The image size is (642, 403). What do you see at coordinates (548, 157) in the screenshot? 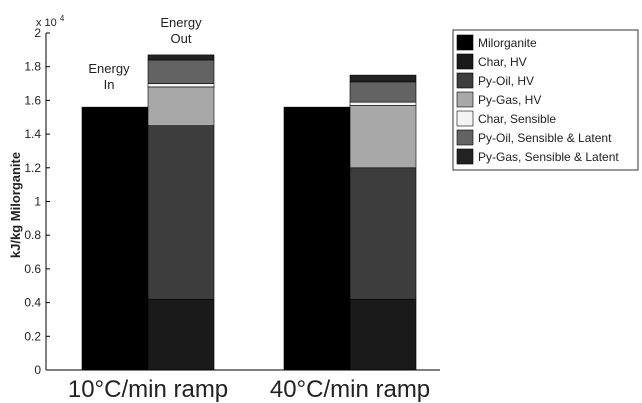
I see `legend-label-7: Py-Gas, Sensible & Latent` at bounding box center [548, 157].